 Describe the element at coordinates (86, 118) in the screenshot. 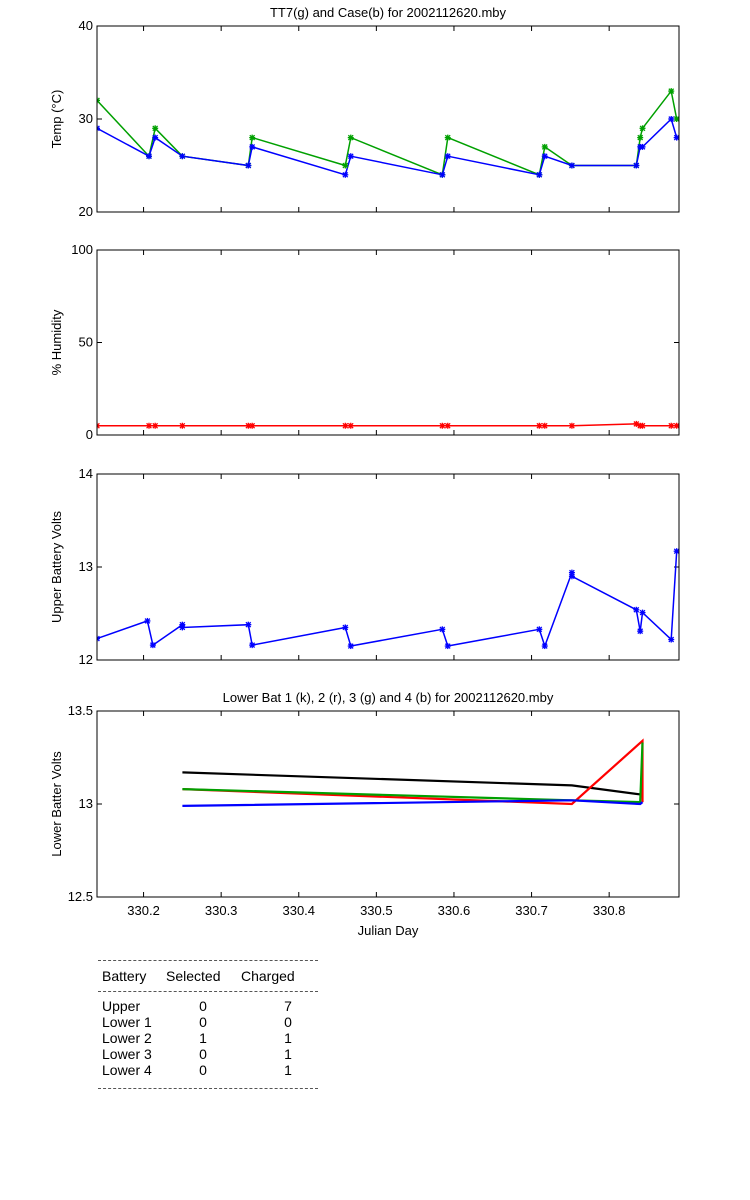

I see `y-tick-label: 30` at that location.